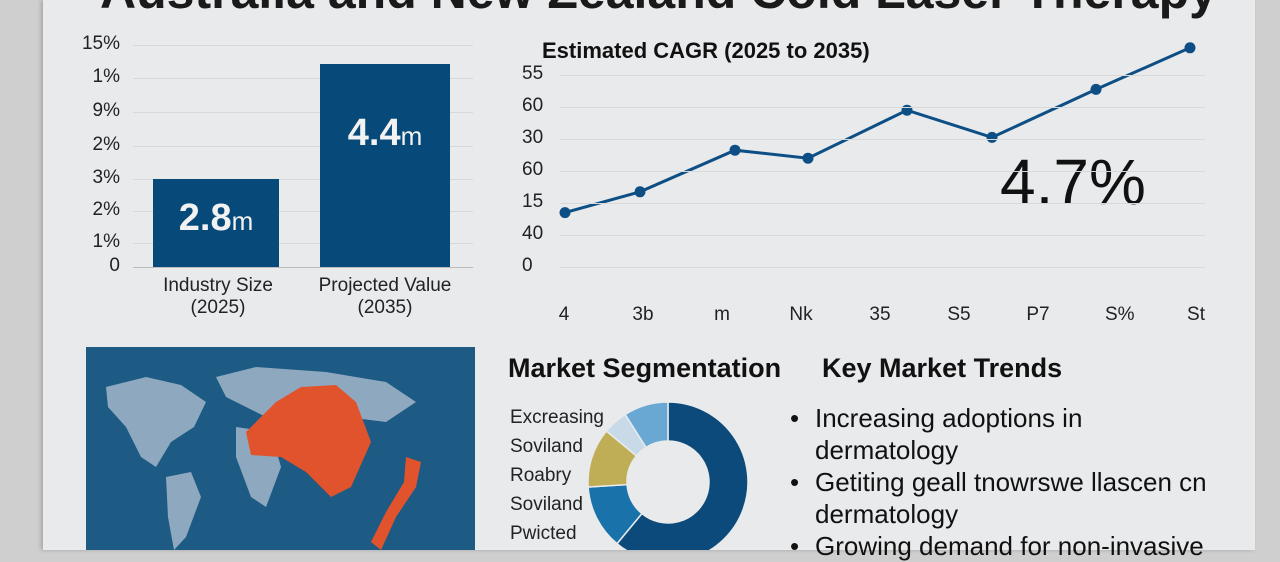 The width and height of the screenshot is (1280, 562). I want to click on bar-category-label: Industry Size (2025), so click(218, 296).